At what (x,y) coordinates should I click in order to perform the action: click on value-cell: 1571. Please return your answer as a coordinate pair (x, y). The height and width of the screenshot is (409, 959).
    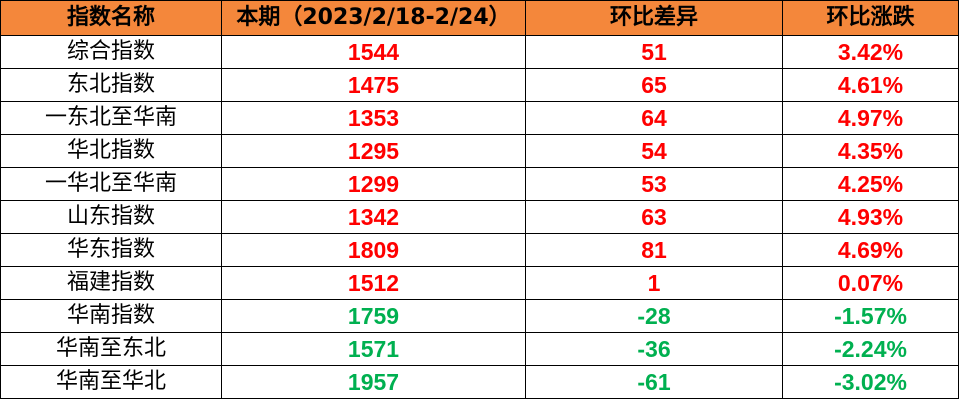
    Looking at the image, I should click on (373, 349).